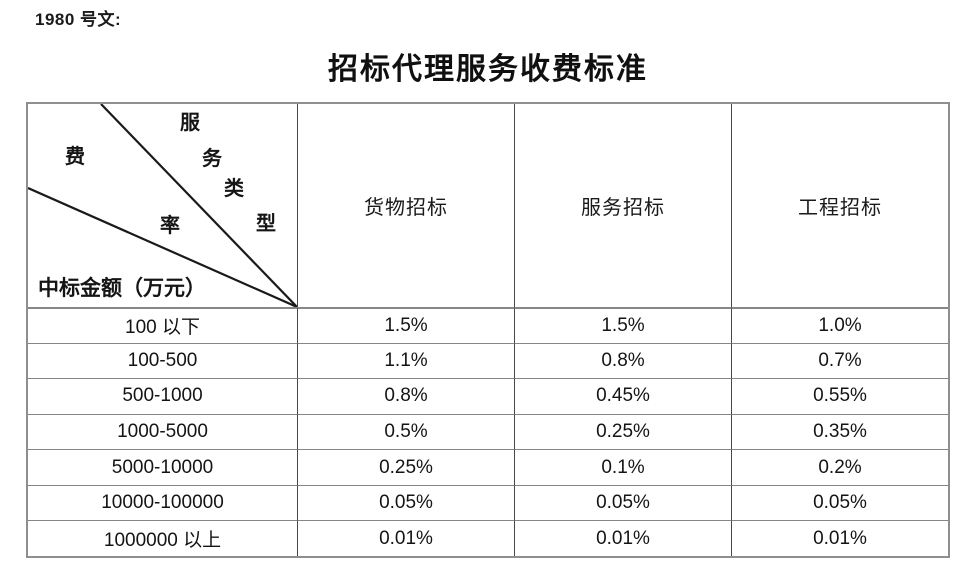 The image size is (976, 581). I want to click on row-label: 10000-100000, so click(162, 502).